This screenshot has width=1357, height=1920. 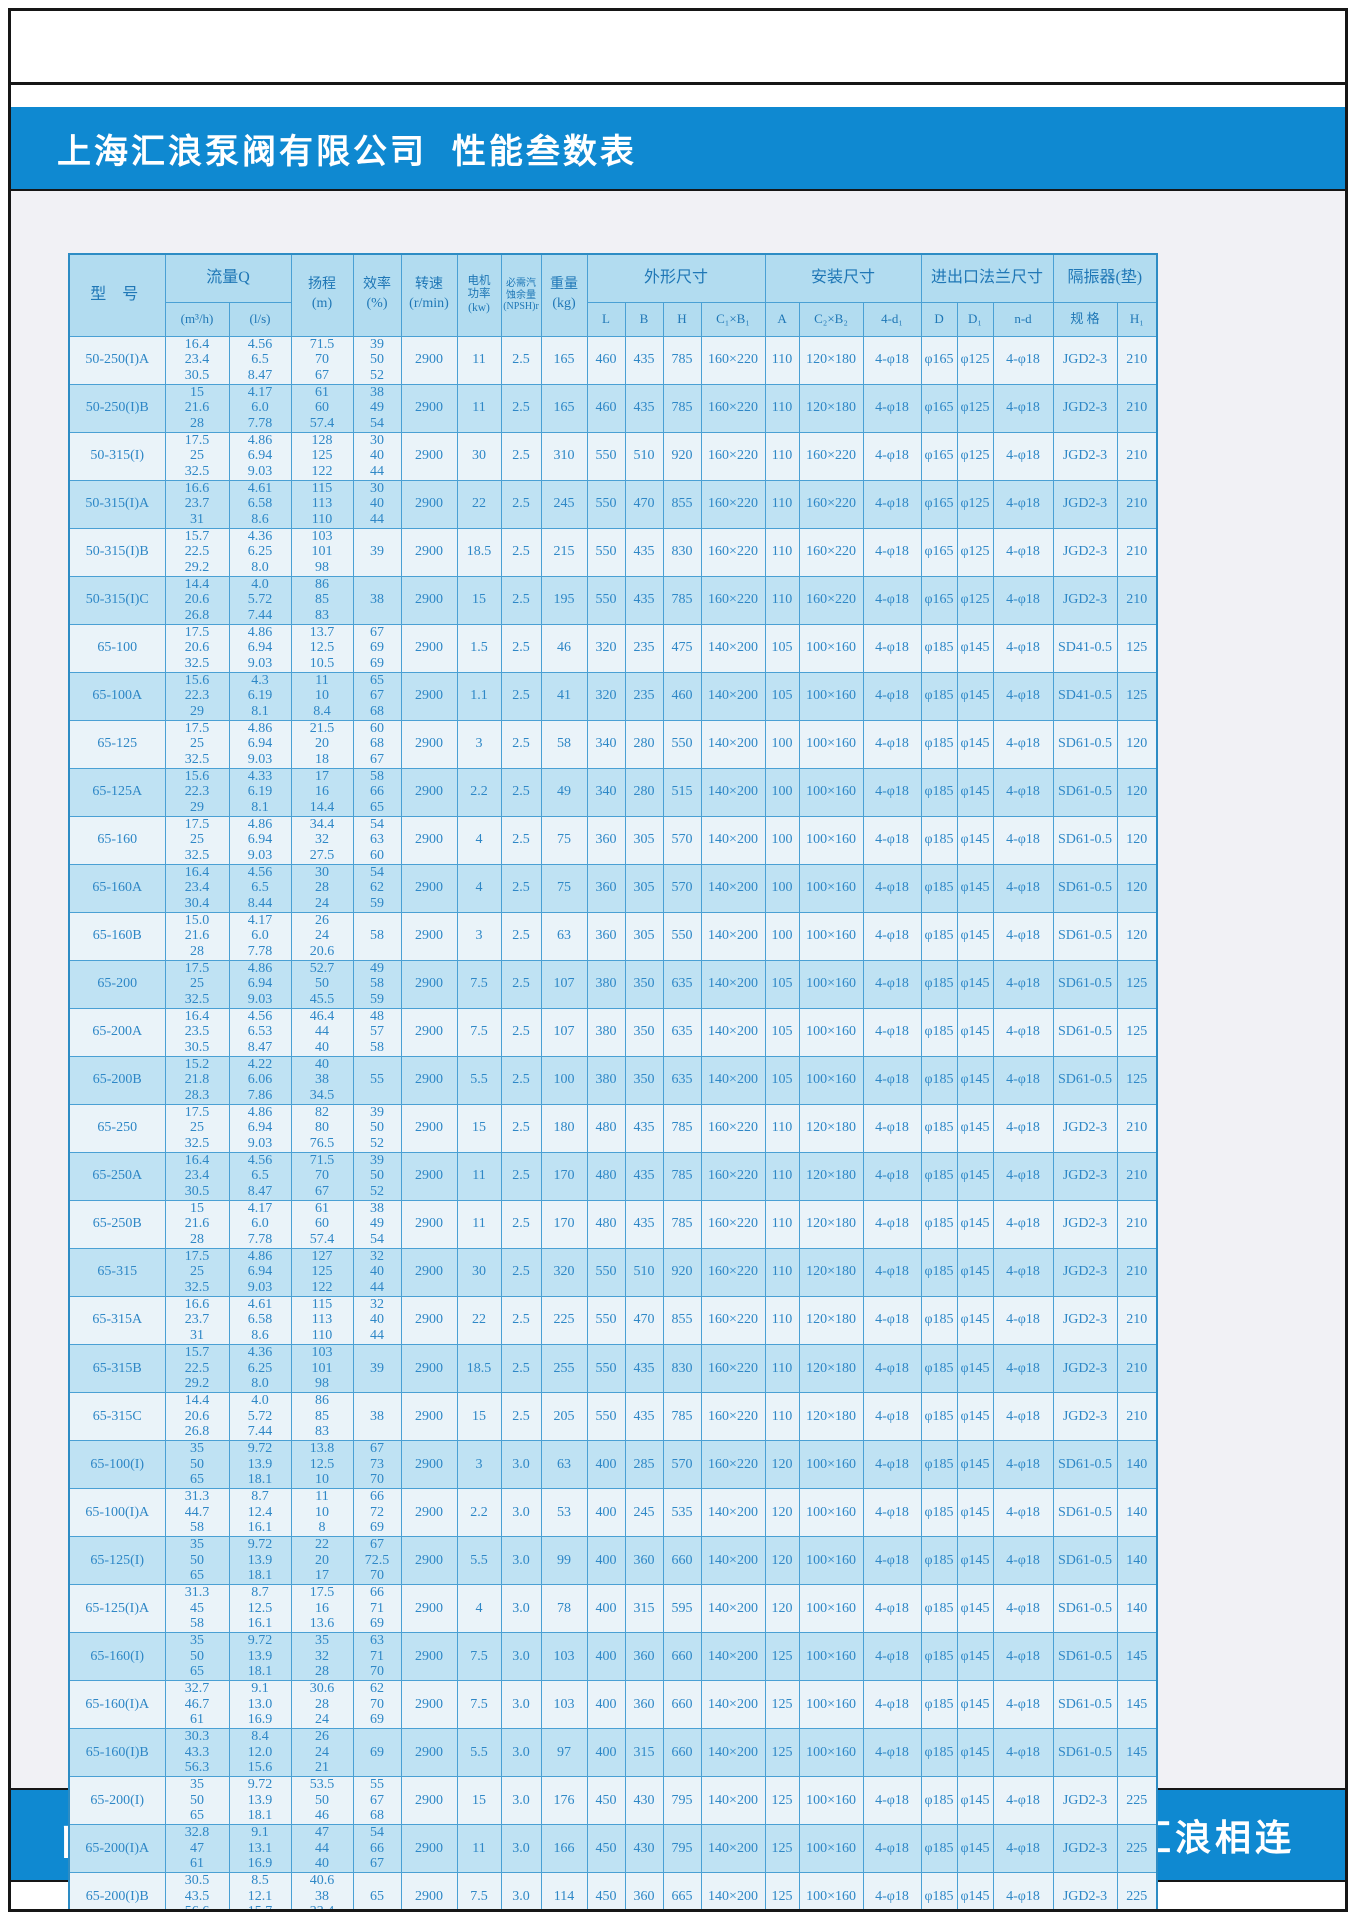 I want to click on cell-h: 71.5 70 67, so click(x=322, y=1176).